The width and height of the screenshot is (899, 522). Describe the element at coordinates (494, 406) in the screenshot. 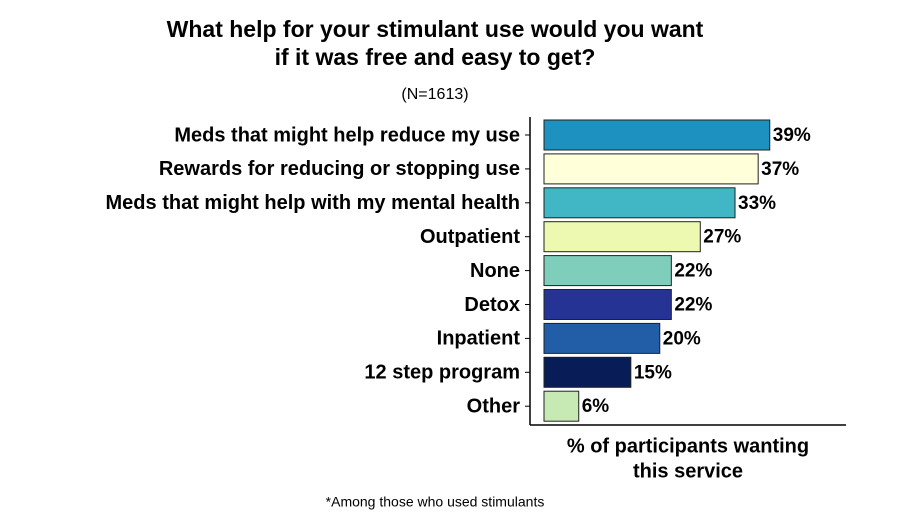

I see `y-tick-label: Other` at that location.